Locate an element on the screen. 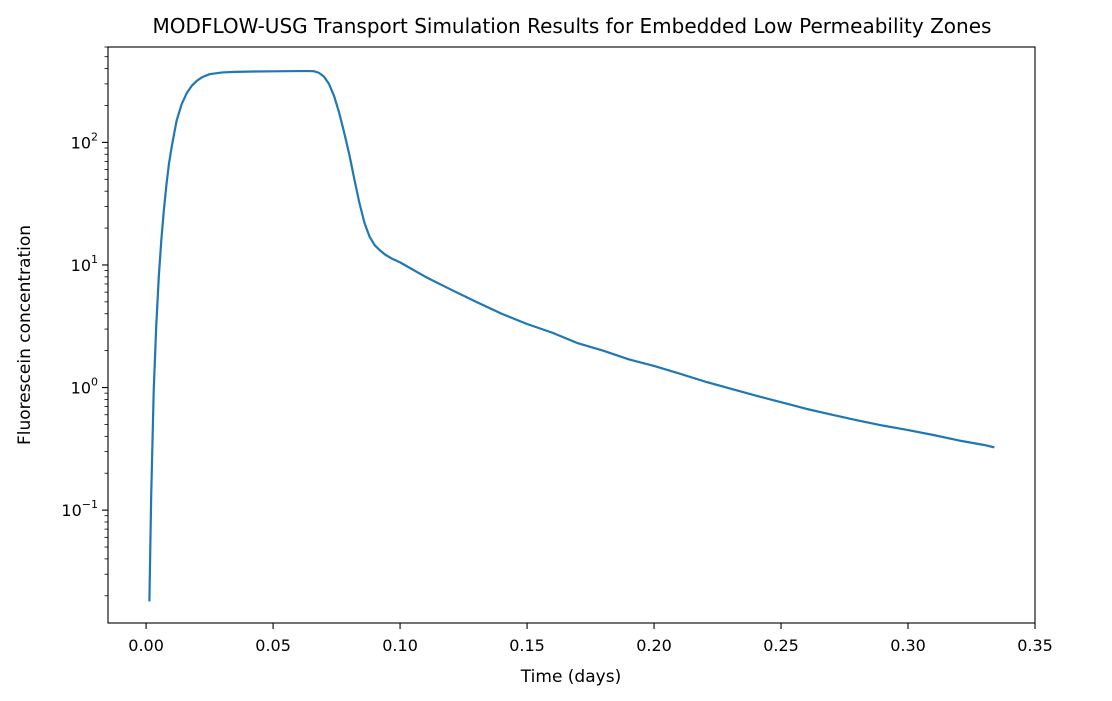 The image size is (1112, 701). y-tick-label: 10² is located at coordinates (84, 141).